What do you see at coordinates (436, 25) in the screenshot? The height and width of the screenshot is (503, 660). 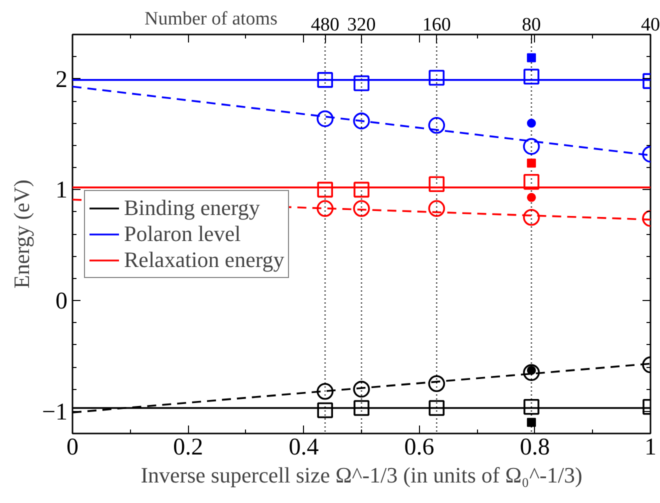 I see `annotation: 160` at bounding box center [436, 25].